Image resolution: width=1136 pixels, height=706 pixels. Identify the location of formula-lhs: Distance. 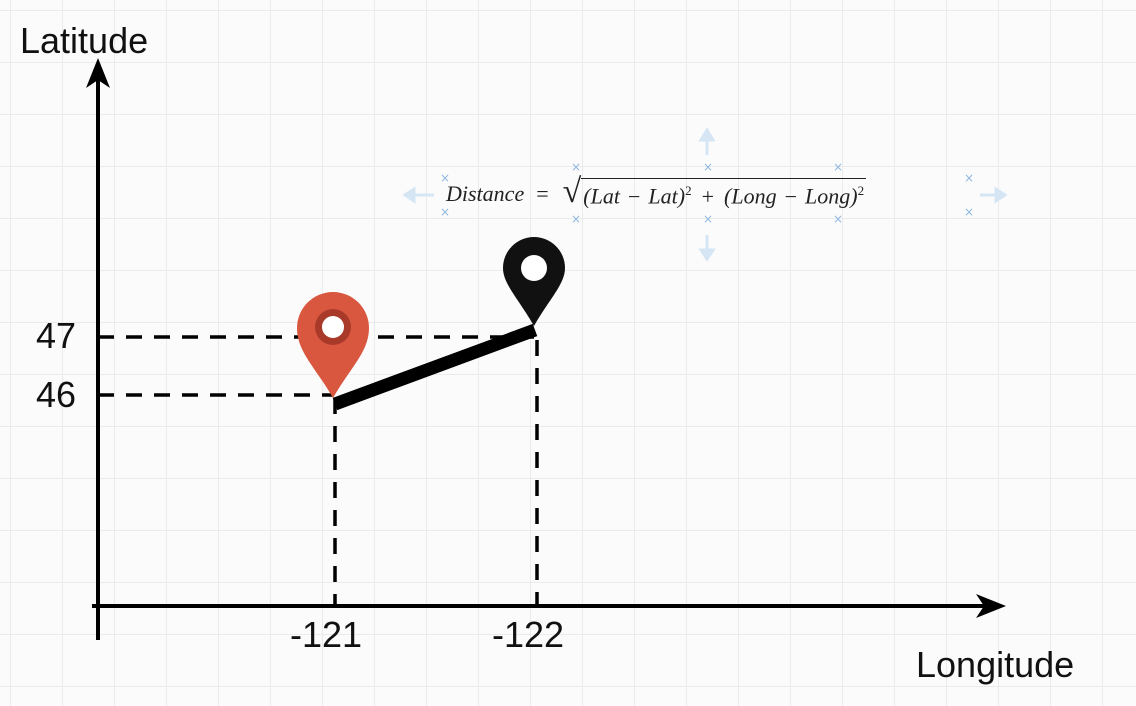
(485, 193).